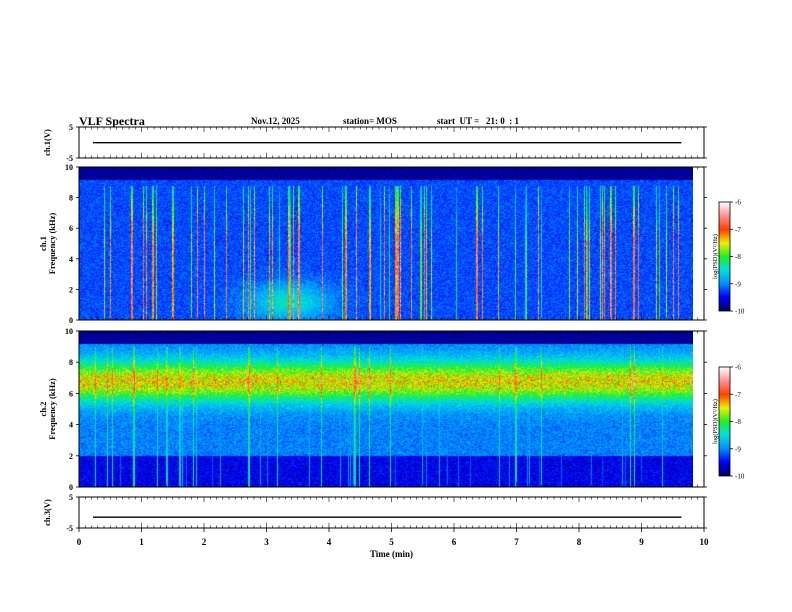 The height and width of the screenshot is (612, 792). Describe the element at coordinates (329, 542) in the screenshot. I see `x-tick-label: 4` at that location.